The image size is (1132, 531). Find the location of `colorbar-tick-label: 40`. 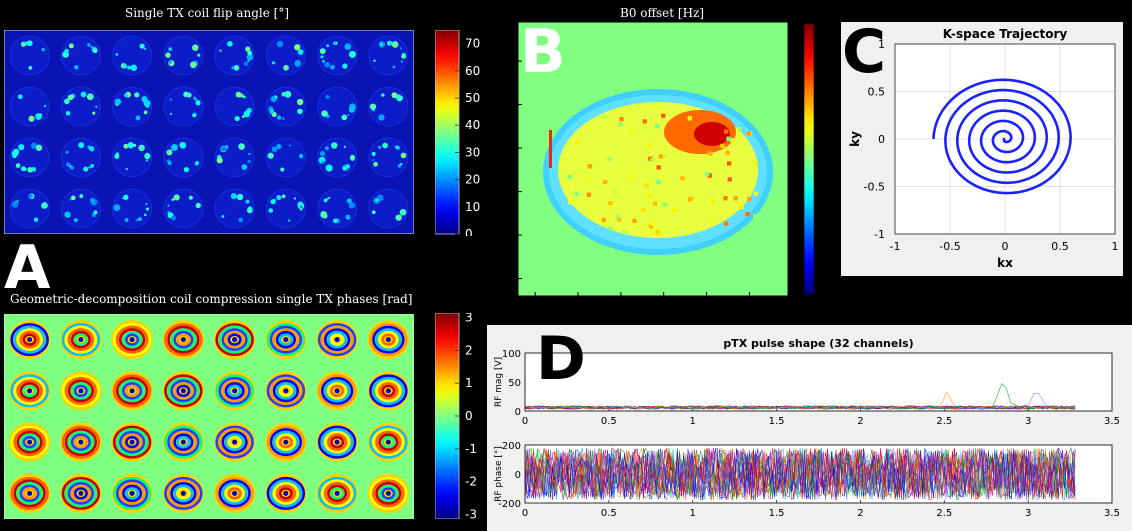

colorbar-tick-label: 40 is located at coordinates (472, 125).